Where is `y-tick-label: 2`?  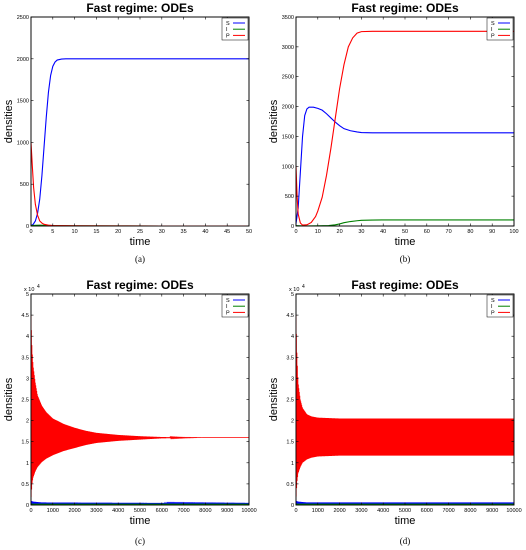 y-tick-label: 2 is located at coordinates (292, 422).